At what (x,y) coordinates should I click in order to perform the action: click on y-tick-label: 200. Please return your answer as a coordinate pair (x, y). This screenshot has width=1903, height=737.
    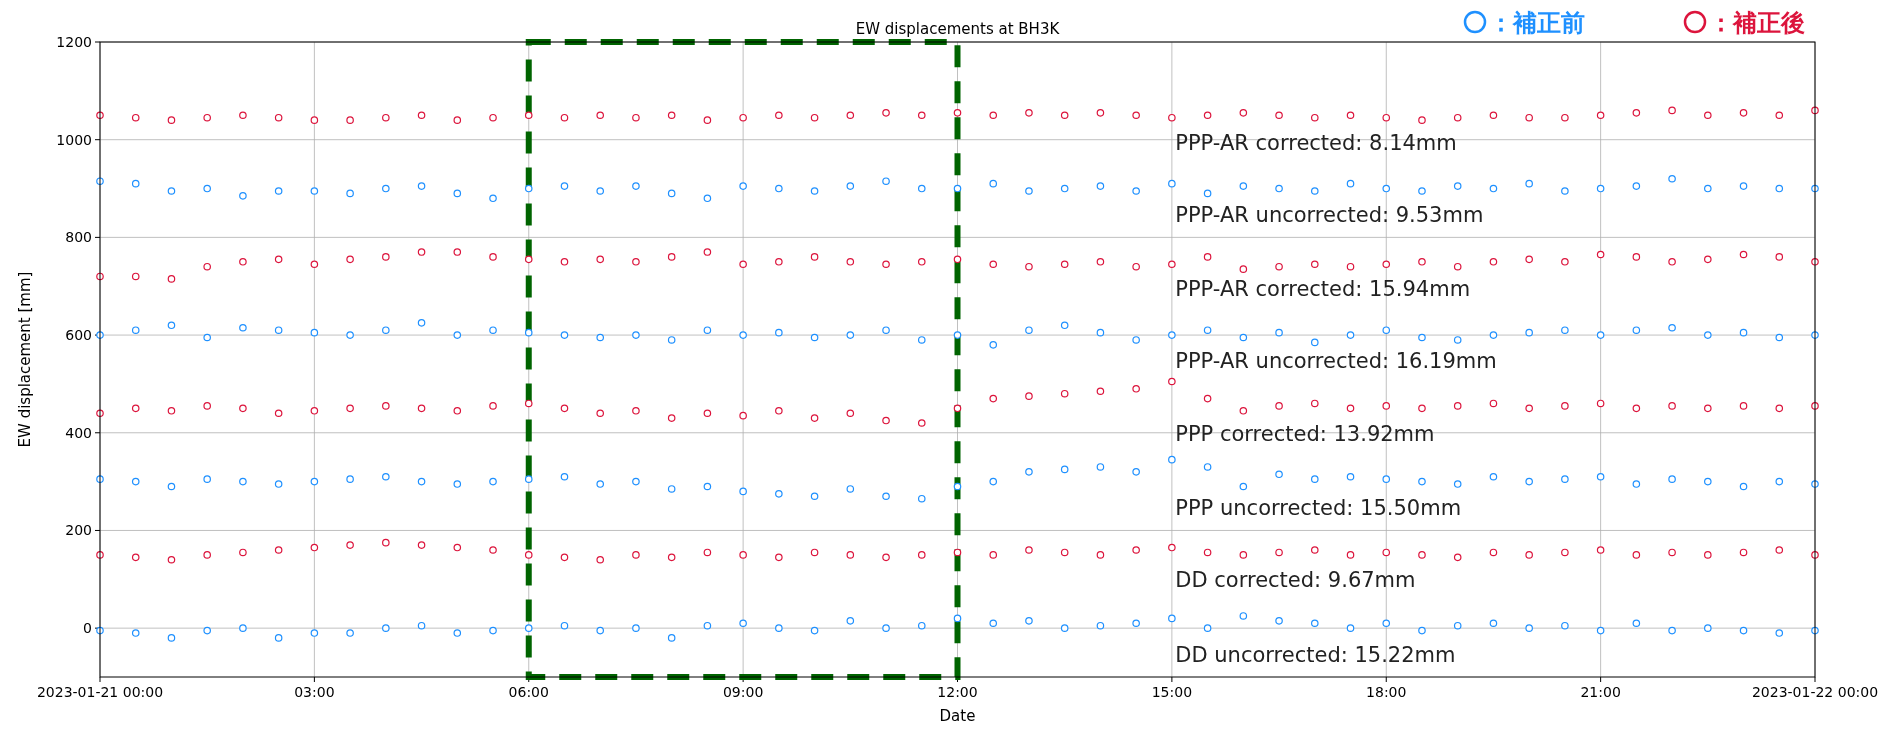
    Looking at the image, I should click on (78, 530).